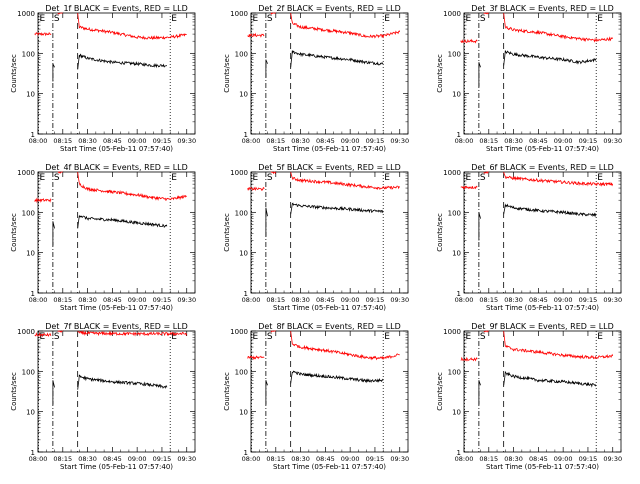  What do you see at coordinates (329, 167) in the screenshot?
I see `panel-title: Det_5f BLACK = Events, RED = LLD` at bounding box center [329, 167].